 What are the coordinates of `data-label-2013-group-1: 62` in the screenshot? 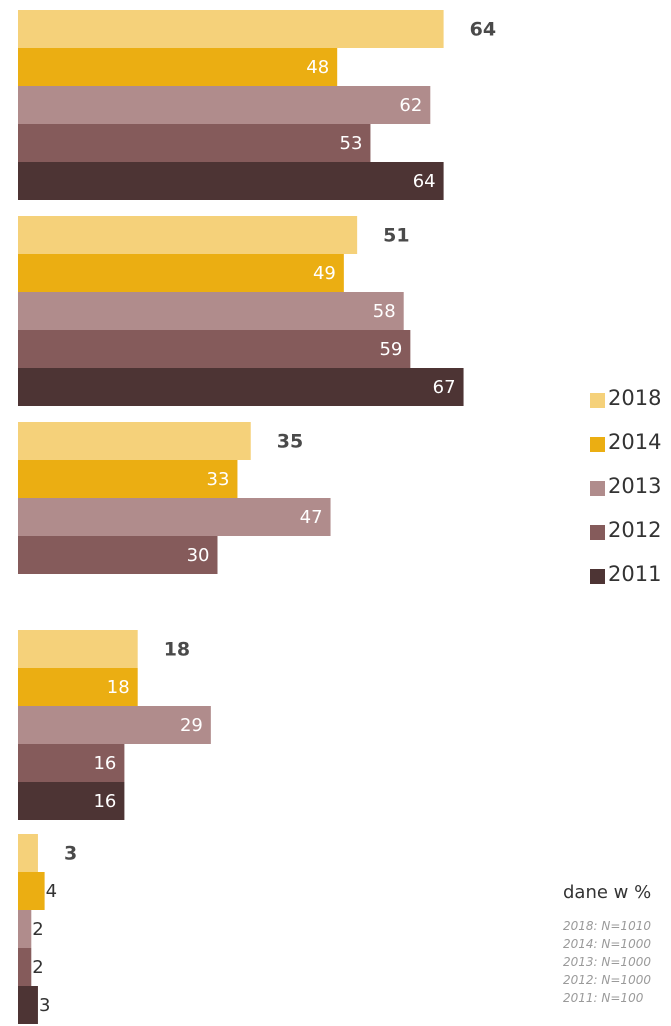 It's located at (410, 105).